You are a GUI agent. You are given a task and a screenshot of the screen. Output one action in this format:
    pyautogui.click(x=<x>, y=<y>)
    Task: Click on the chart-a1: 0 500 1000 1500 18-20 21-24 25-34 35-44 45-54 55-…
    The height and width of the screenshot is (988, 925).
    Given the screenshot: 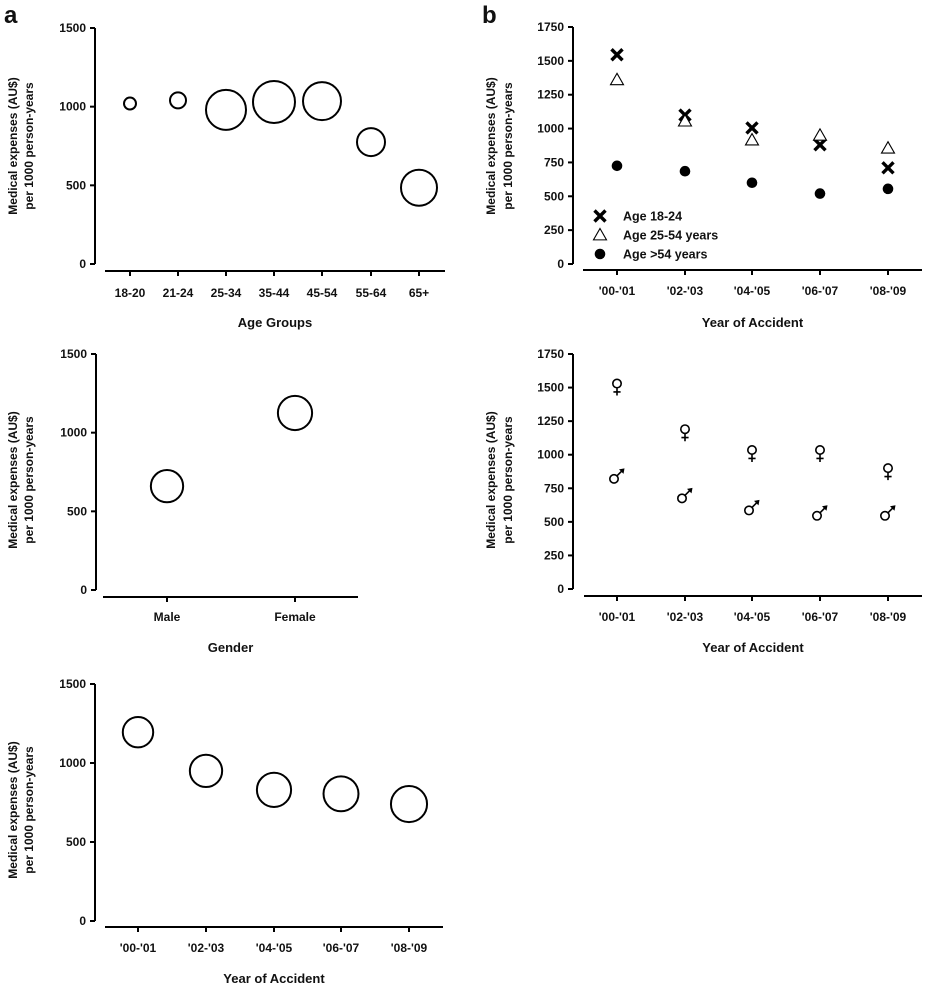 What is the action you would take?
    pyautogui.click(x=225, y=175)
    